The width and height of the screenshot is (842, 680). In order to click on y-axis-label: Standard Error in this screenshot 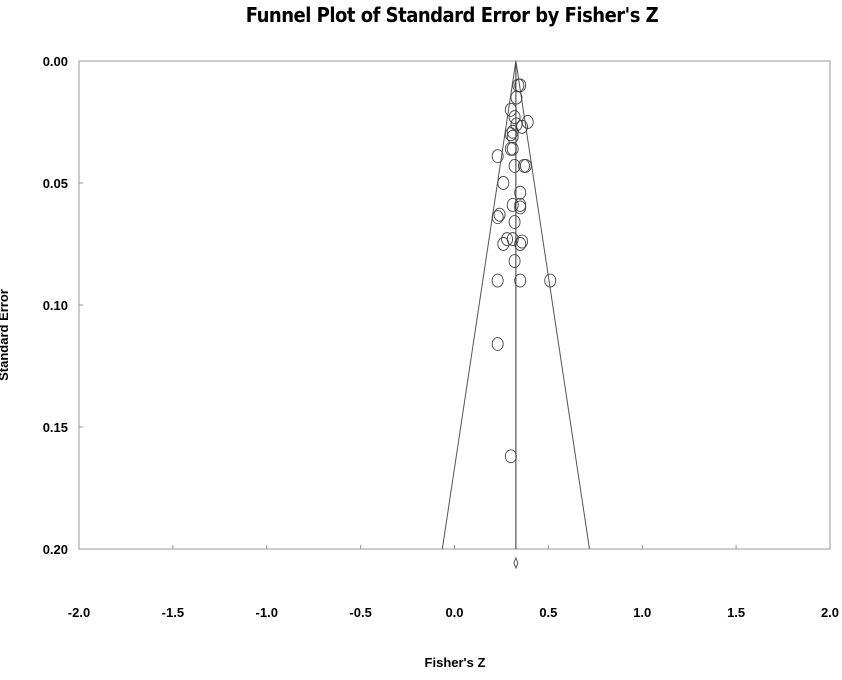, I will do `click(5, 335)`.